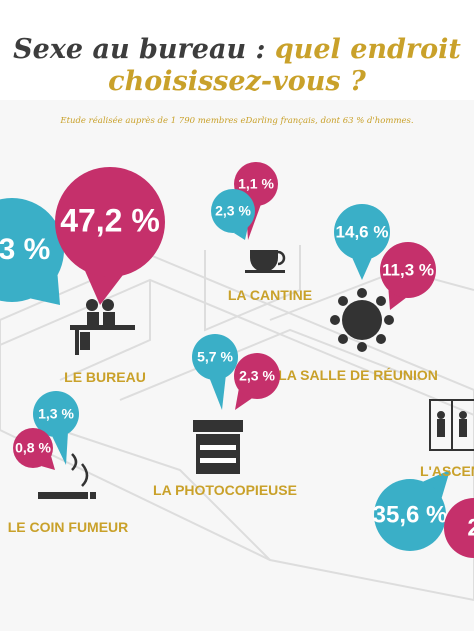  Describe the element at coordinates (358, 375) in the screenshot. I see `location-label: LA SALLE DE RÉUNION` at that location.